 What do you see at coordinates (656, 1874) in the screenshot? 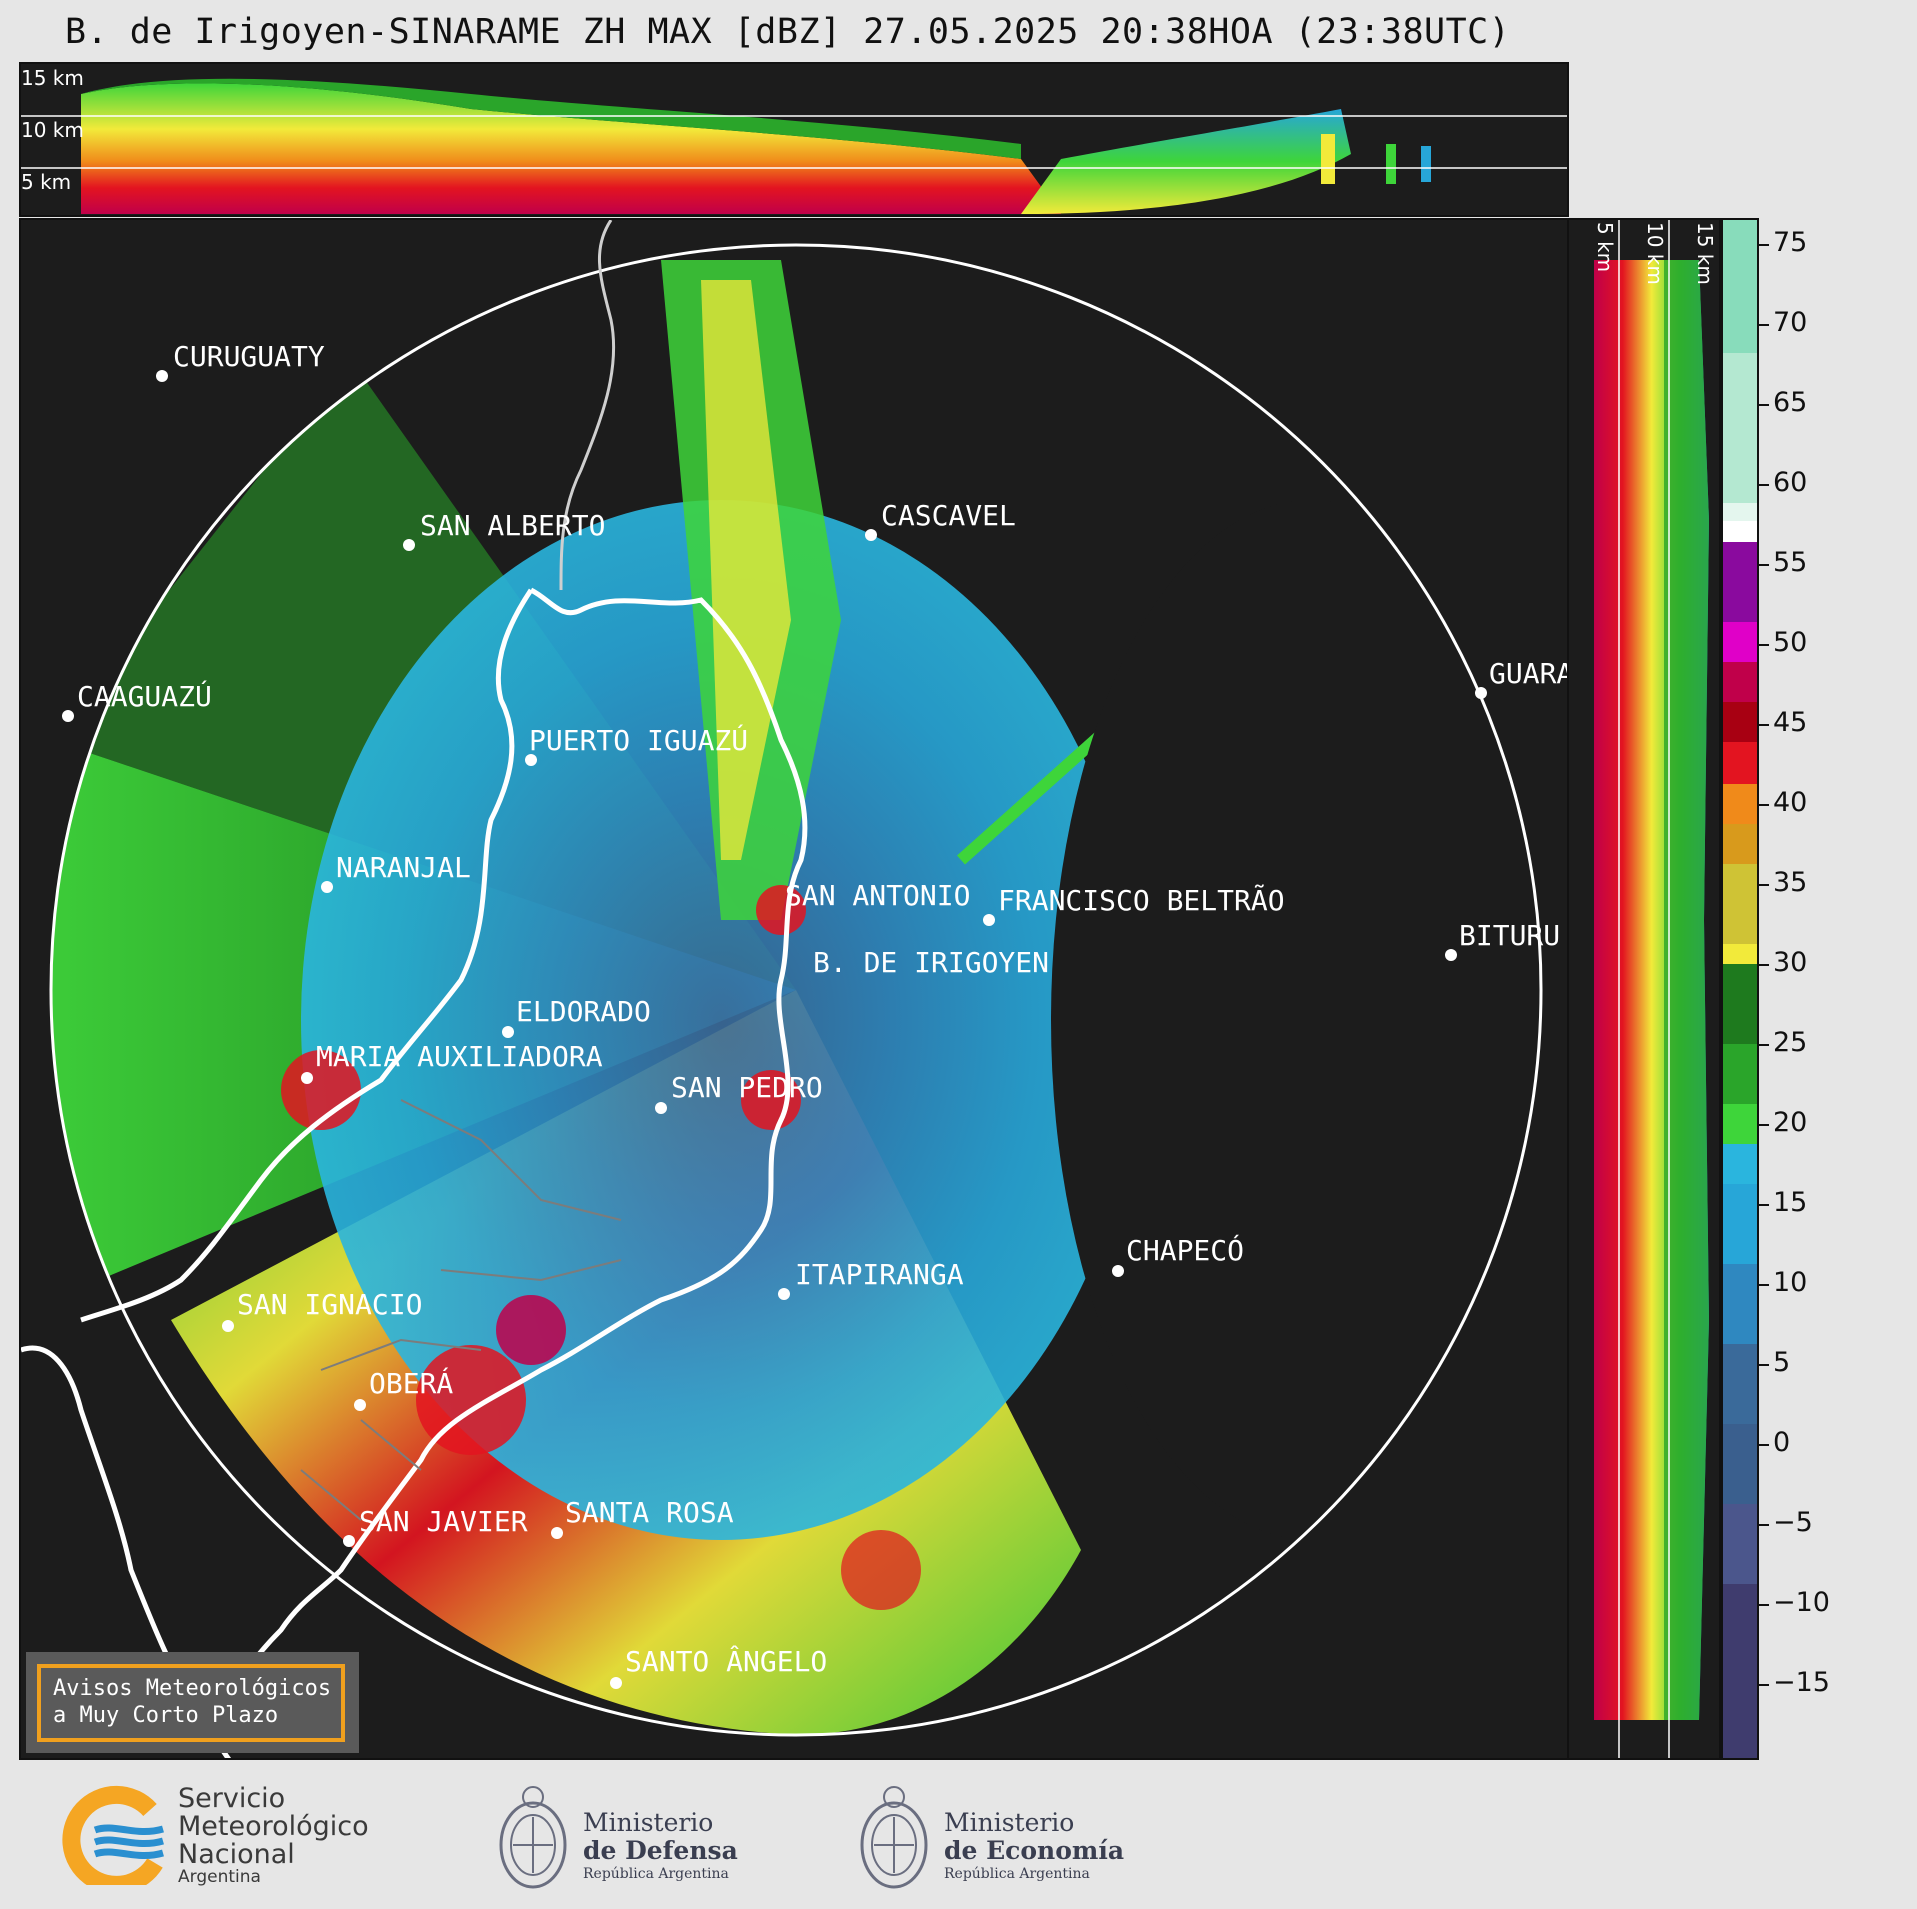
I see `defensa-logo-line3: República Argentina` at bounding box center [656, 1874].